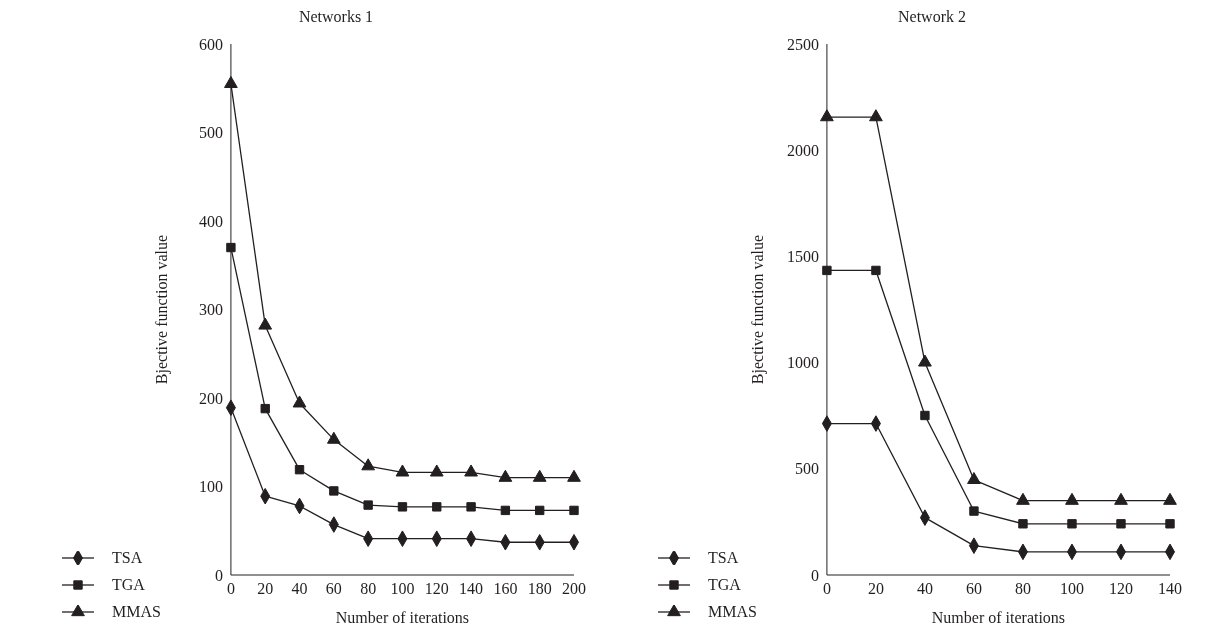 The image size is (1208, 627). Describe the element at coordinates (210, 44) in the screenshot. I see `y-tick-label: 600` at that location.